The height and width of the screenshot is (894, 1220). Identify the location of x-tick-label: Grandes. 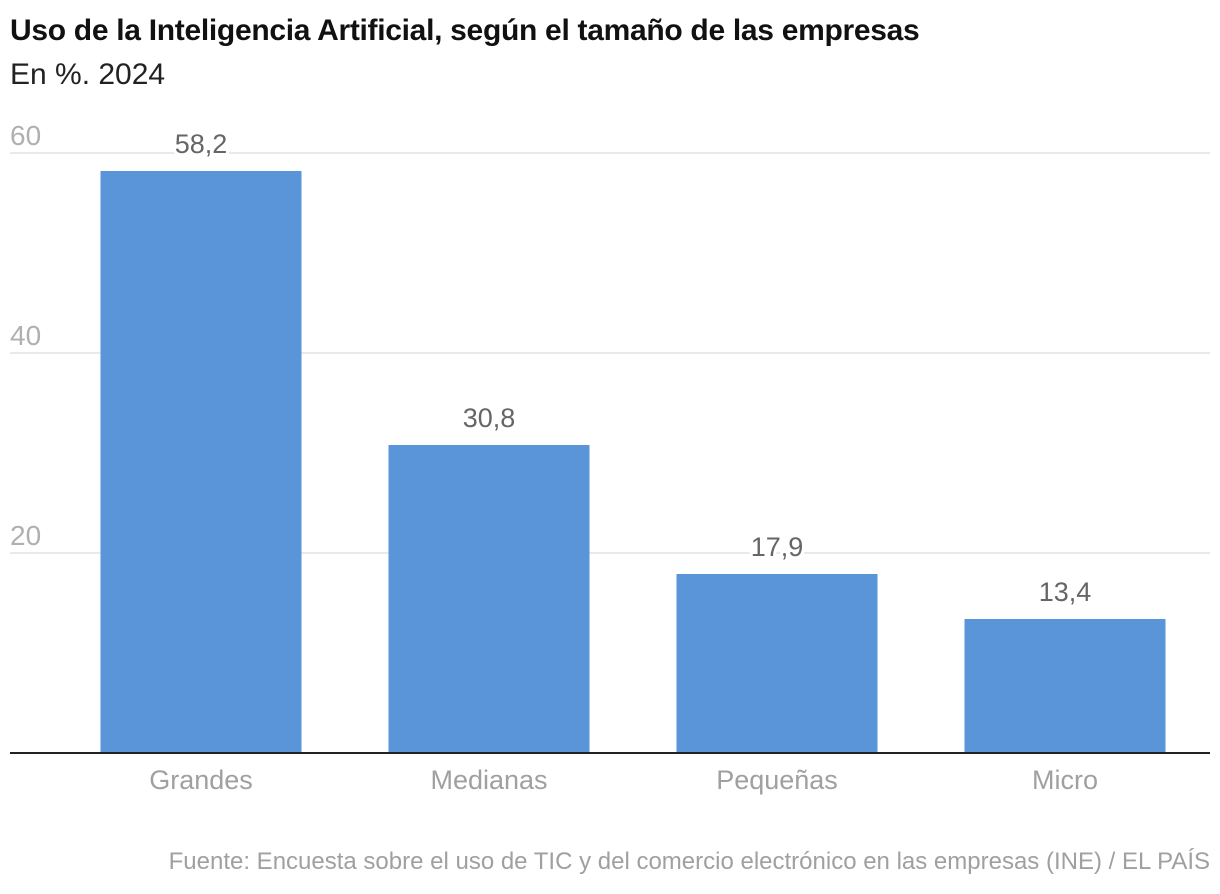
(201, 780).